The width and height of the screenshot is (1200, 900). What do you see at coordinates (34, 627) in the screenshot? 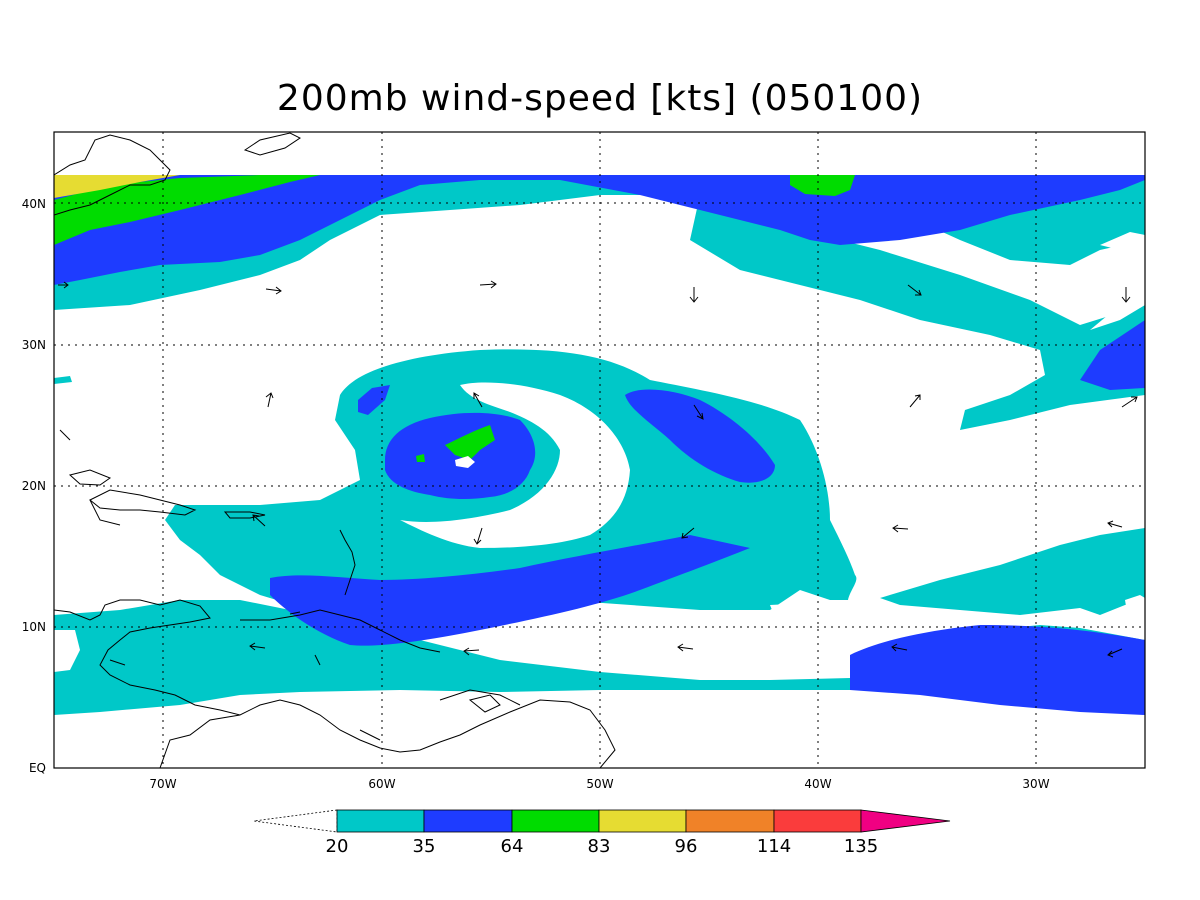
I see `lat-label: 10N` at bounding box center [34, 627].